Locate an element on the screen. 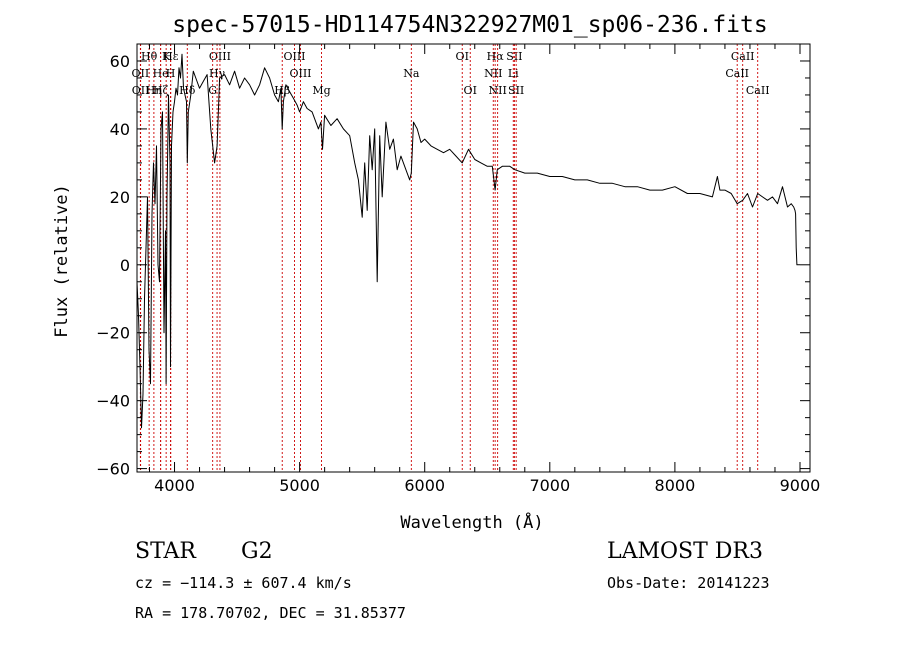 The image size is (900, 654). spectral-subclass: G2 is located at coordinates (257, 551).